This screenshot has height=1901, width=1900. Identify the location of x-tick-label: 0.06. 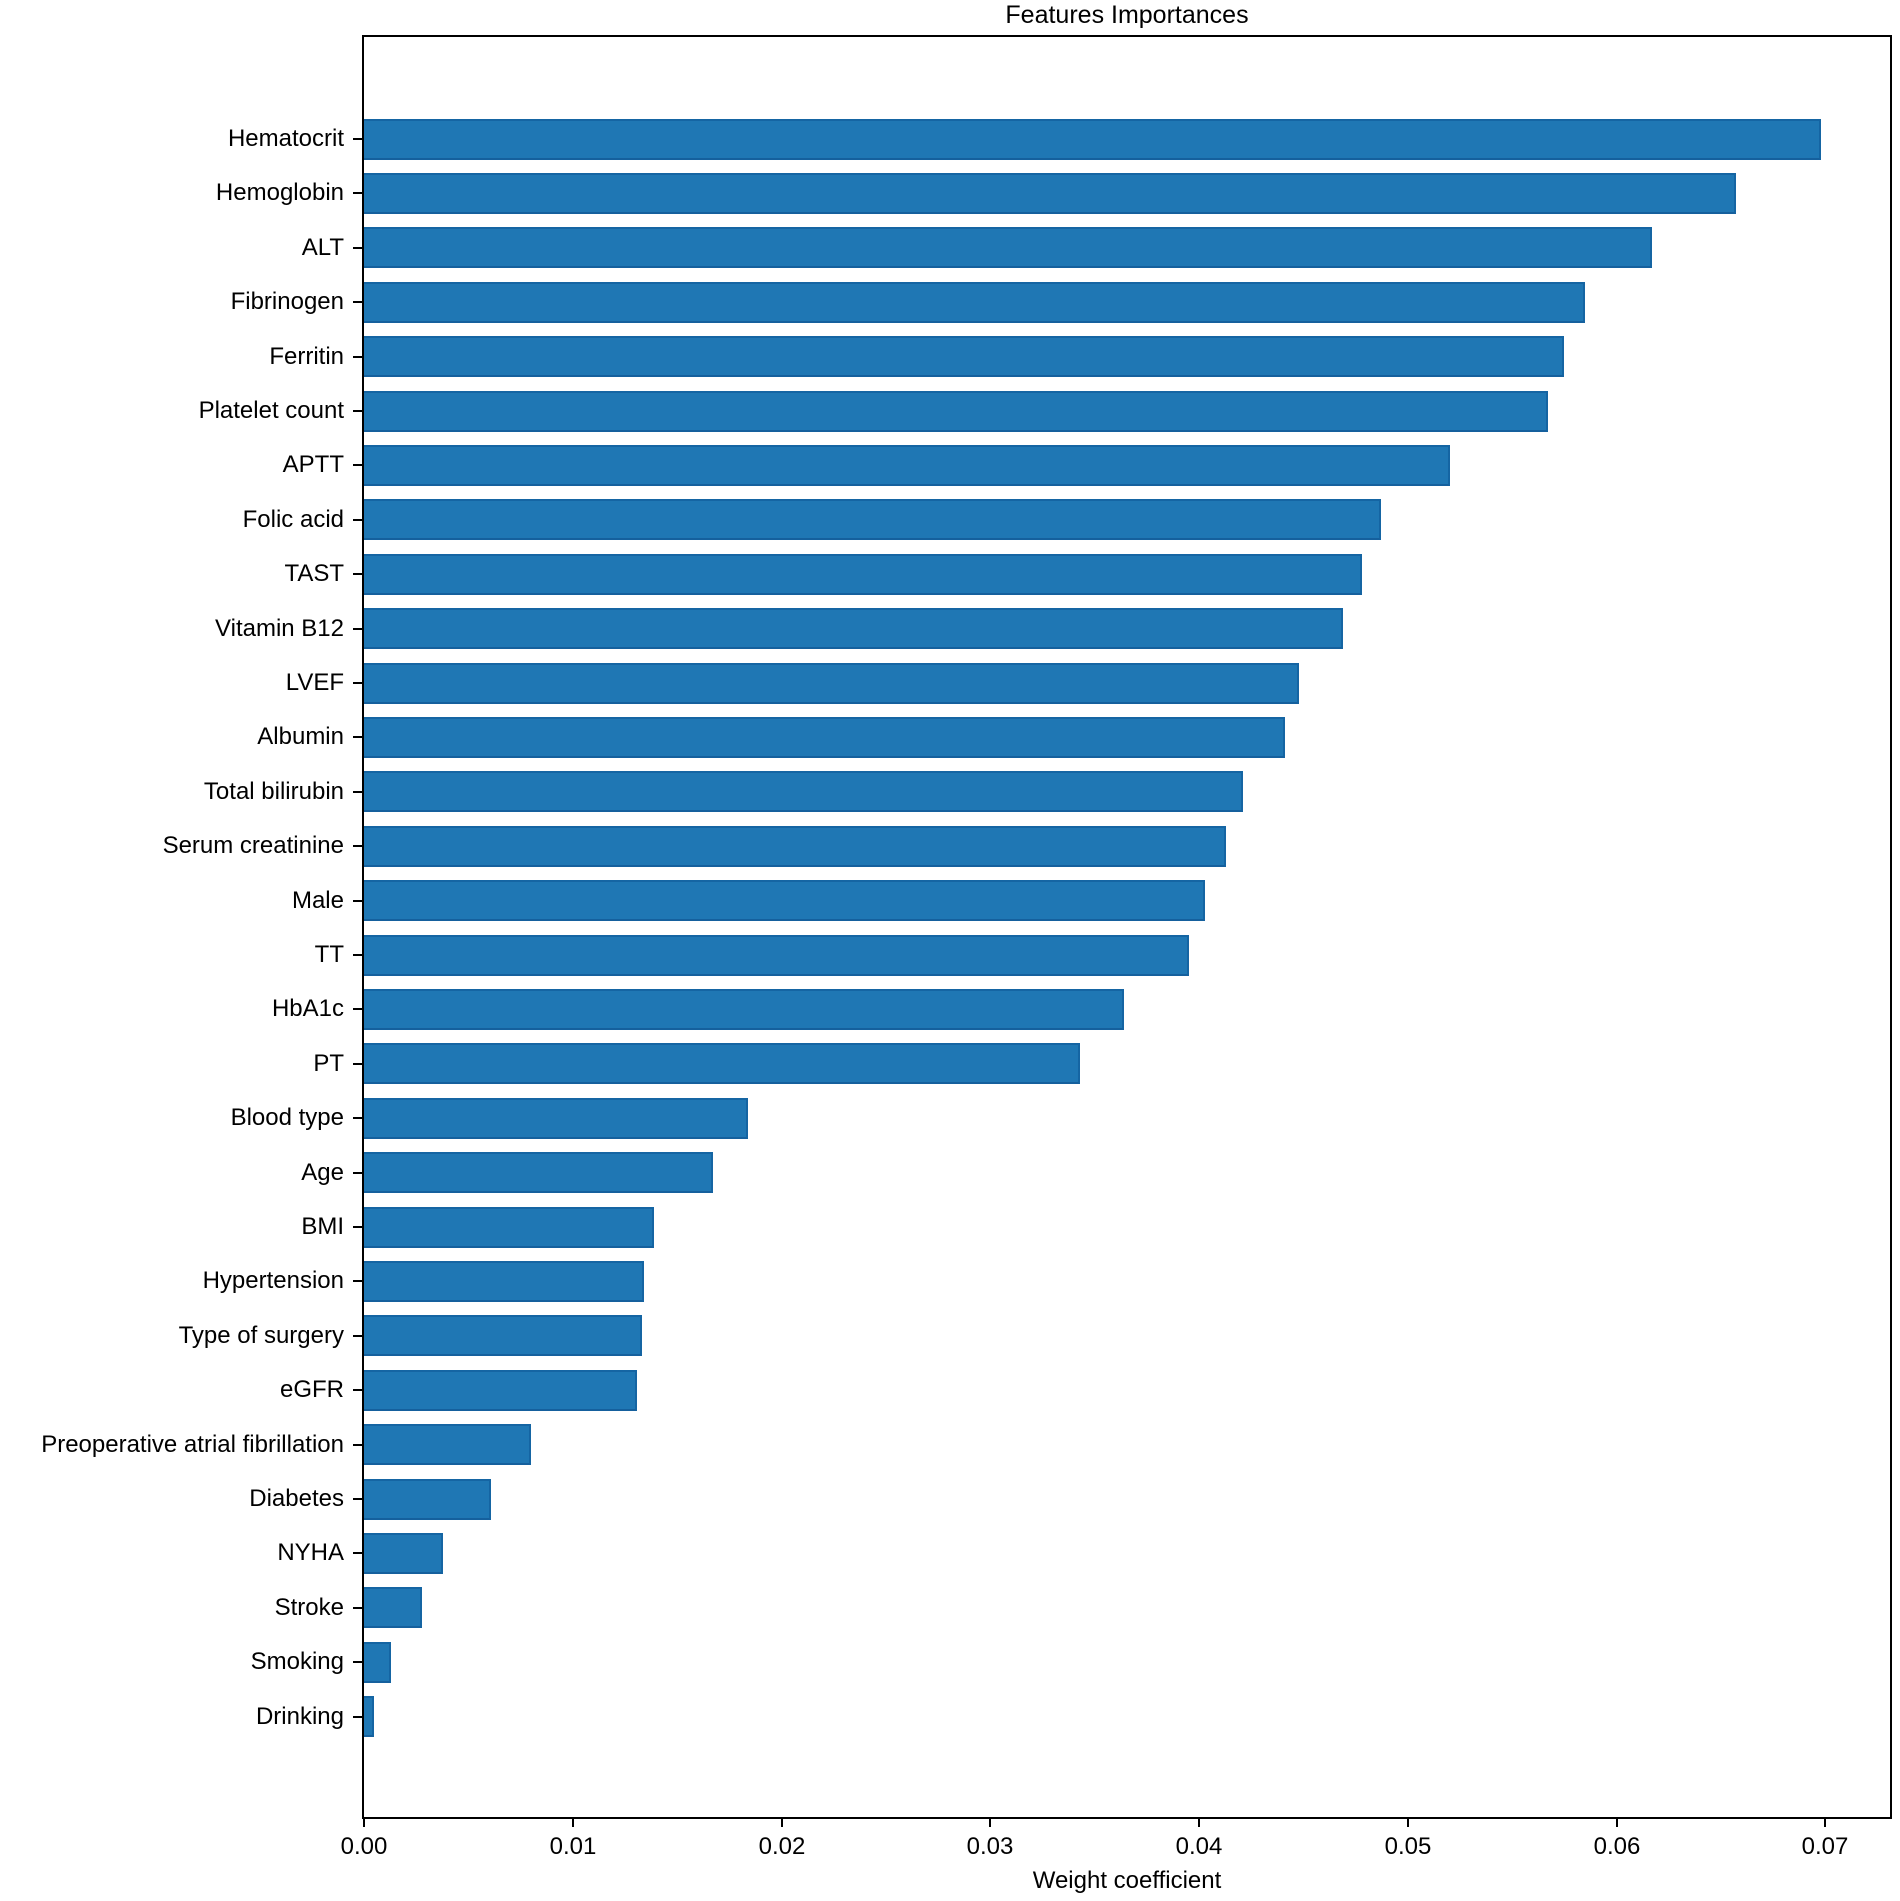
(1617, 1846).